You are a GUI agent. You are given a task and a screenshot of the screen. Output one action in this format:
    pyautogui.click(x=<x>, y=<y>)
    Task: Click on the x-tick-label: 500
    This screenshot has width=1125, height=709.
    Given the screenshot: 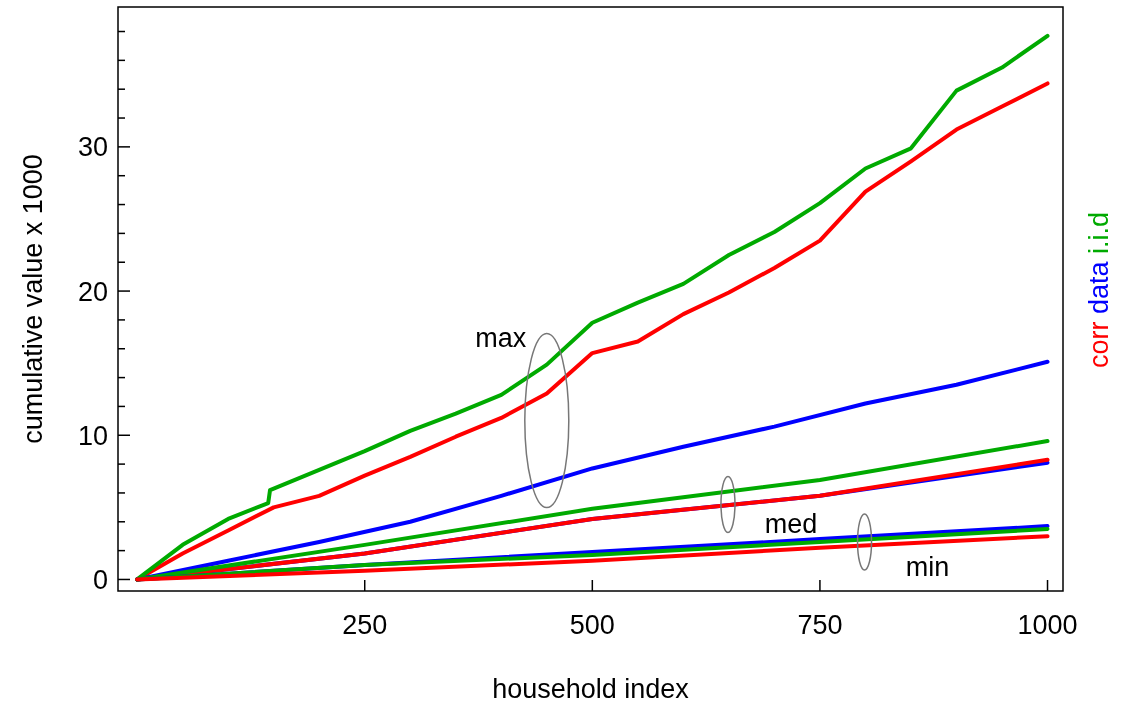 What is the action you would take?
    pyautogui.click(x=592, y=625)
    